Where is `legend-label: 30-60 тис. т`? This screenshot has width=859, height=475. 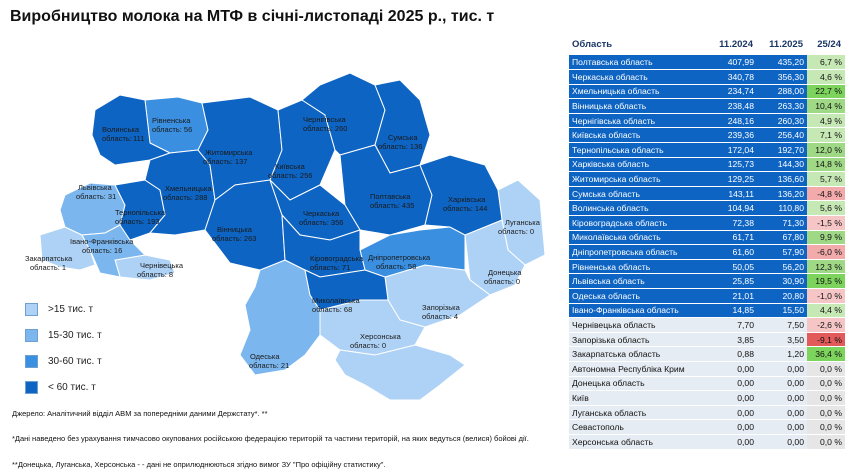
legend-label: 30-60 тис. т is located at coordinates (75, 361).